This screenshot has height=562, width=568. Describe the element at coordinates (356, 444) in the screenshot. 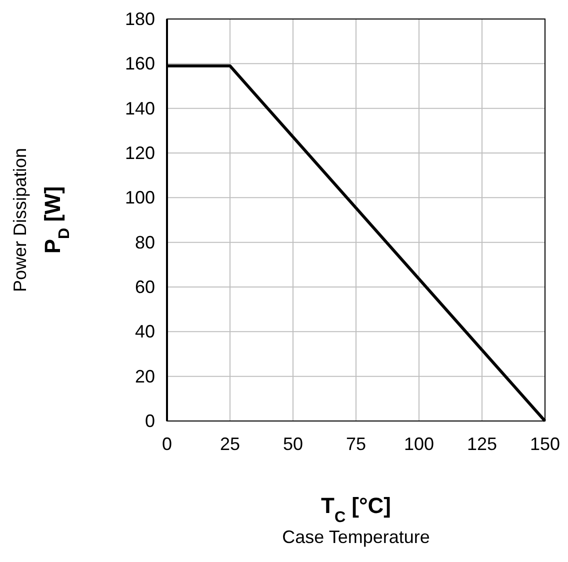

I see `x-tick-label: 75` at that location.